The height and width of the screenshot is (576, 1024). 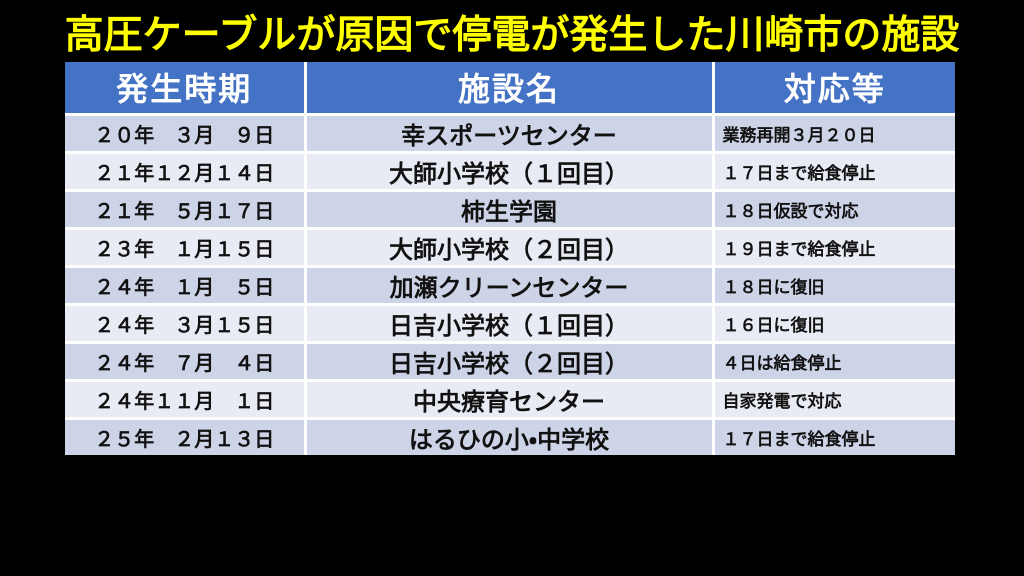 I want to click on cell-date: ２４年 １月 ５日, so click(x=186, y=285).